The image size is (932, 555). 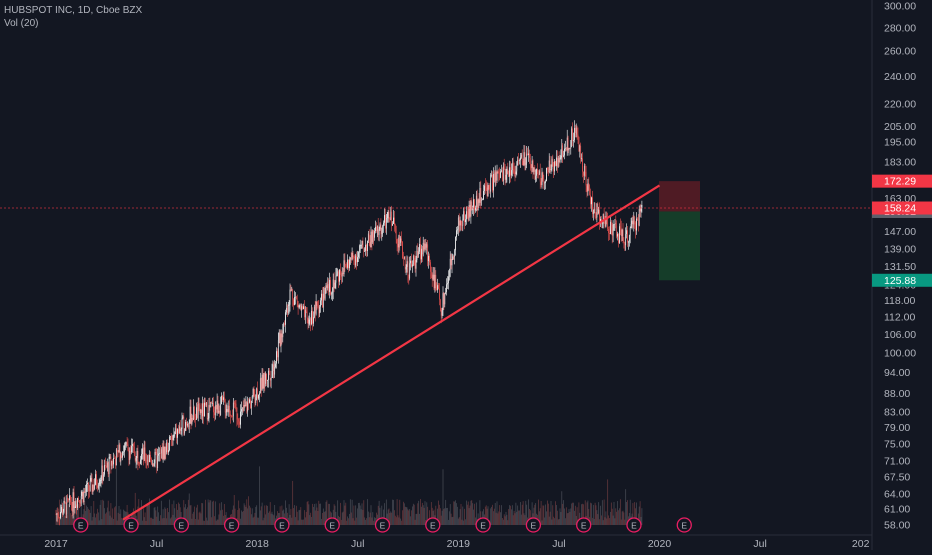 I want to click on stop-loss-zone, so click(x=679, y=196).